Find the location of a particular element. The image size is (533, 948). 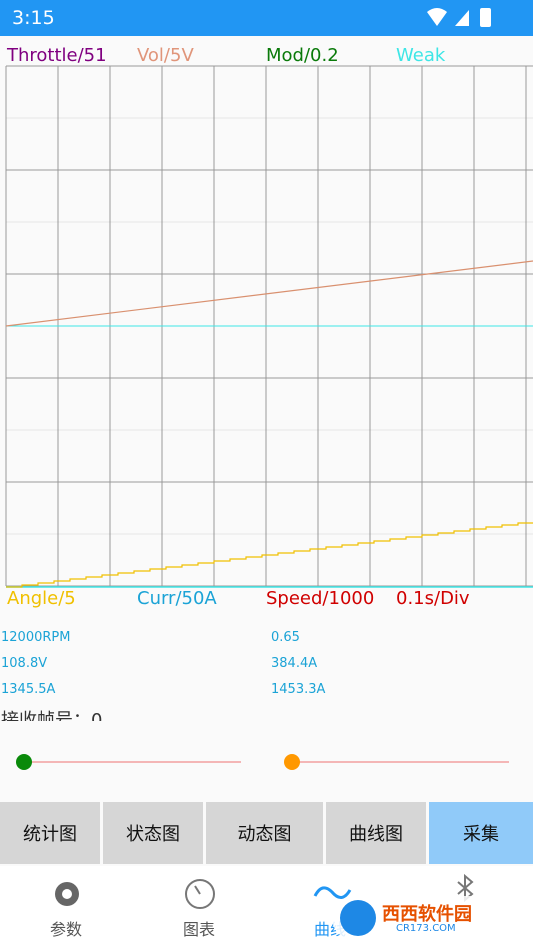

button: 采集 is located at coordinates (481, 833).